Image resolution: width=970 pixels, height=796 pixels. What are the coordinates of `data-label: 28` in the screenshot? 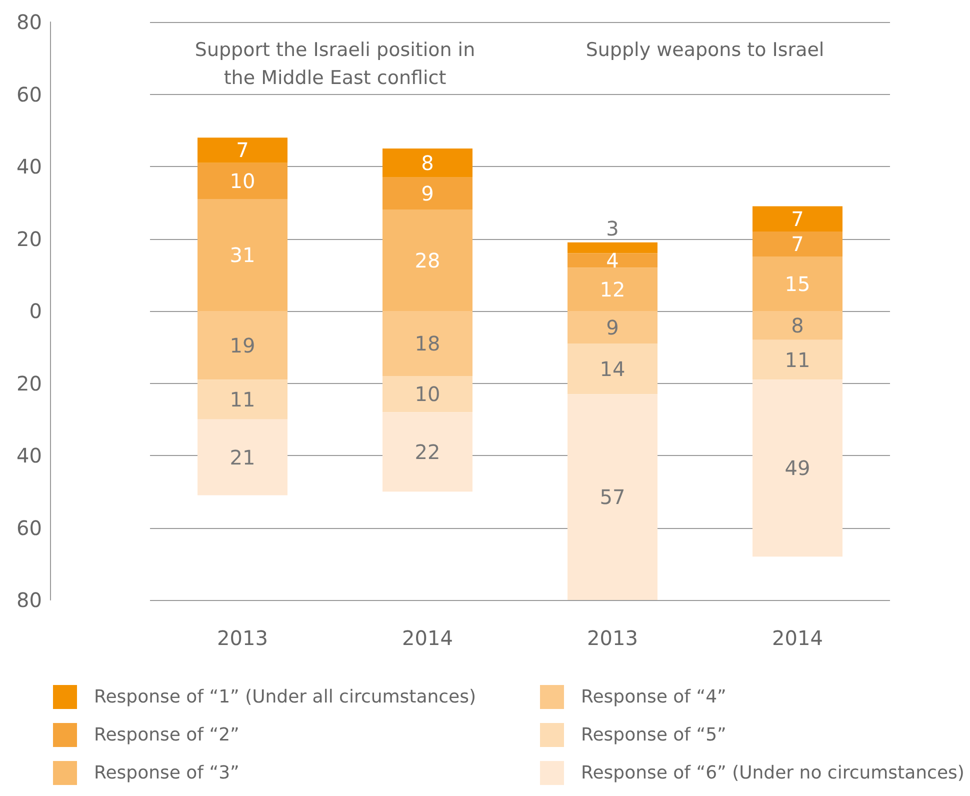 It's located at (427, 260).